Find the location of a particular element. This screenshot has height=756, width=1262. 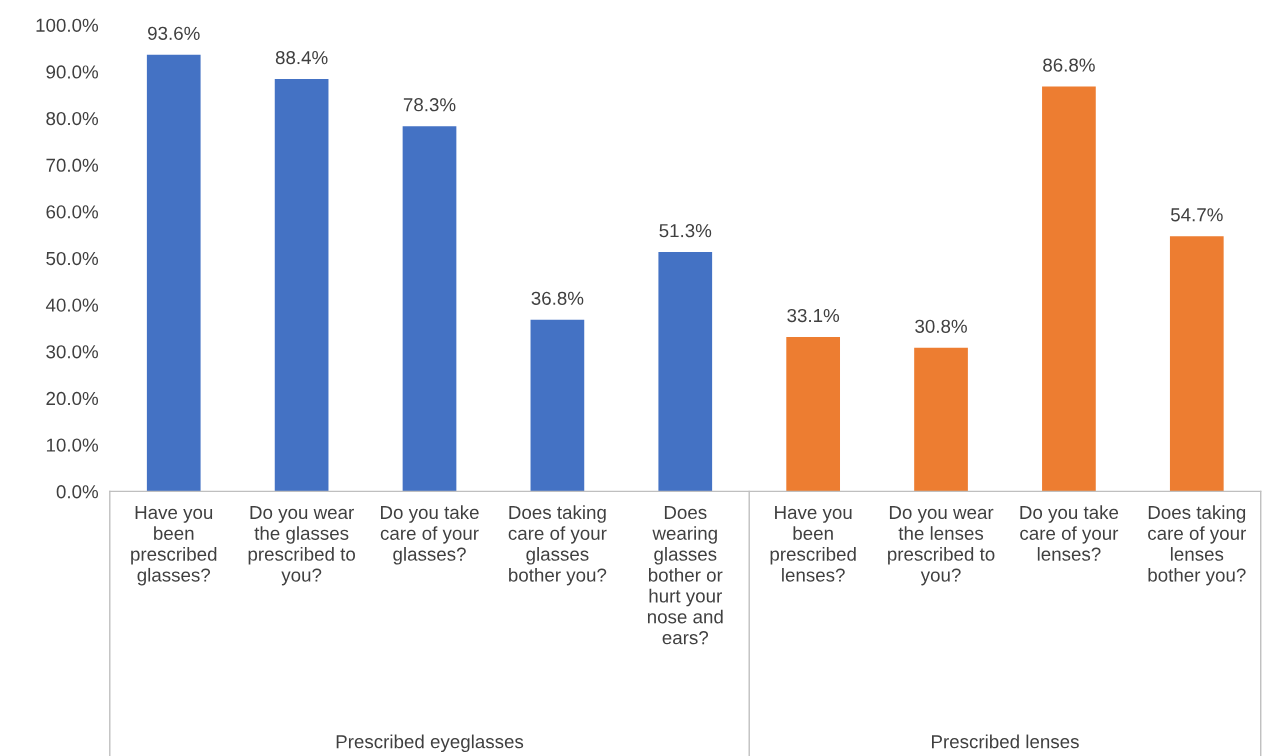

x-tick-label: Have you been prescribed lenses? is located at coordinates (813, 543).